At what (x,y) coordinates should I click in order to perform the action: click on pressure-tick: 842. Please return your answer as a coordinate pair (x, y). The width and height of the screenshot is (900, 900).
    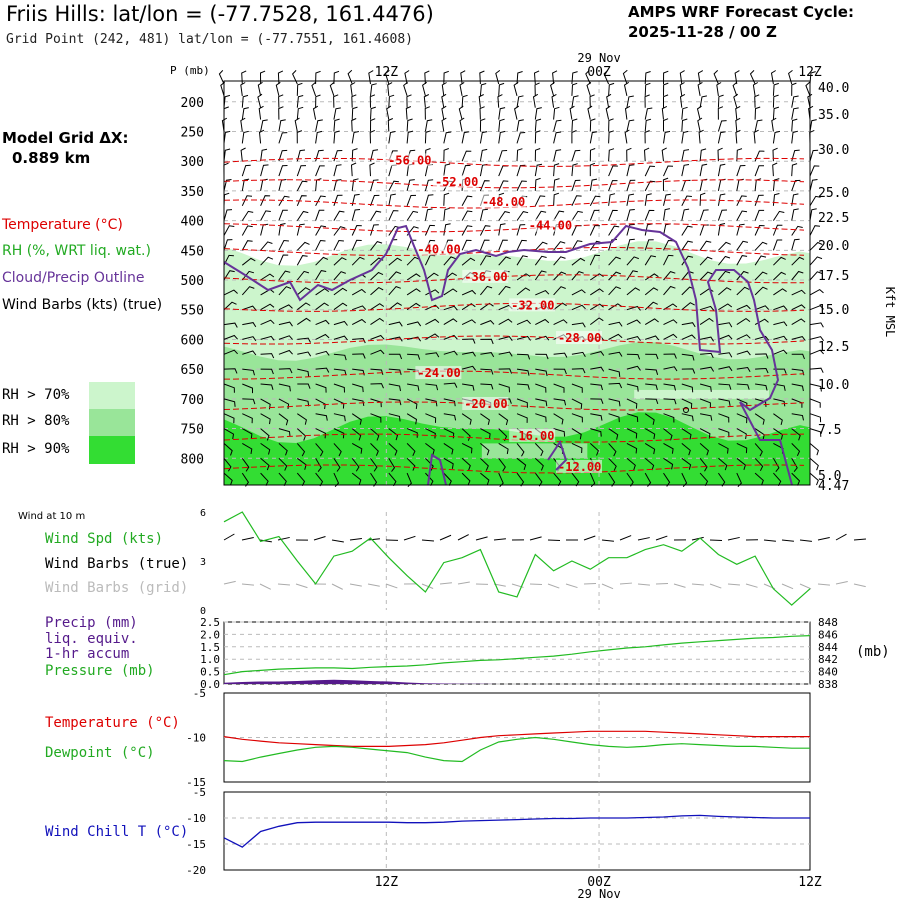
    Looking at the image, I should click on (828, 659).